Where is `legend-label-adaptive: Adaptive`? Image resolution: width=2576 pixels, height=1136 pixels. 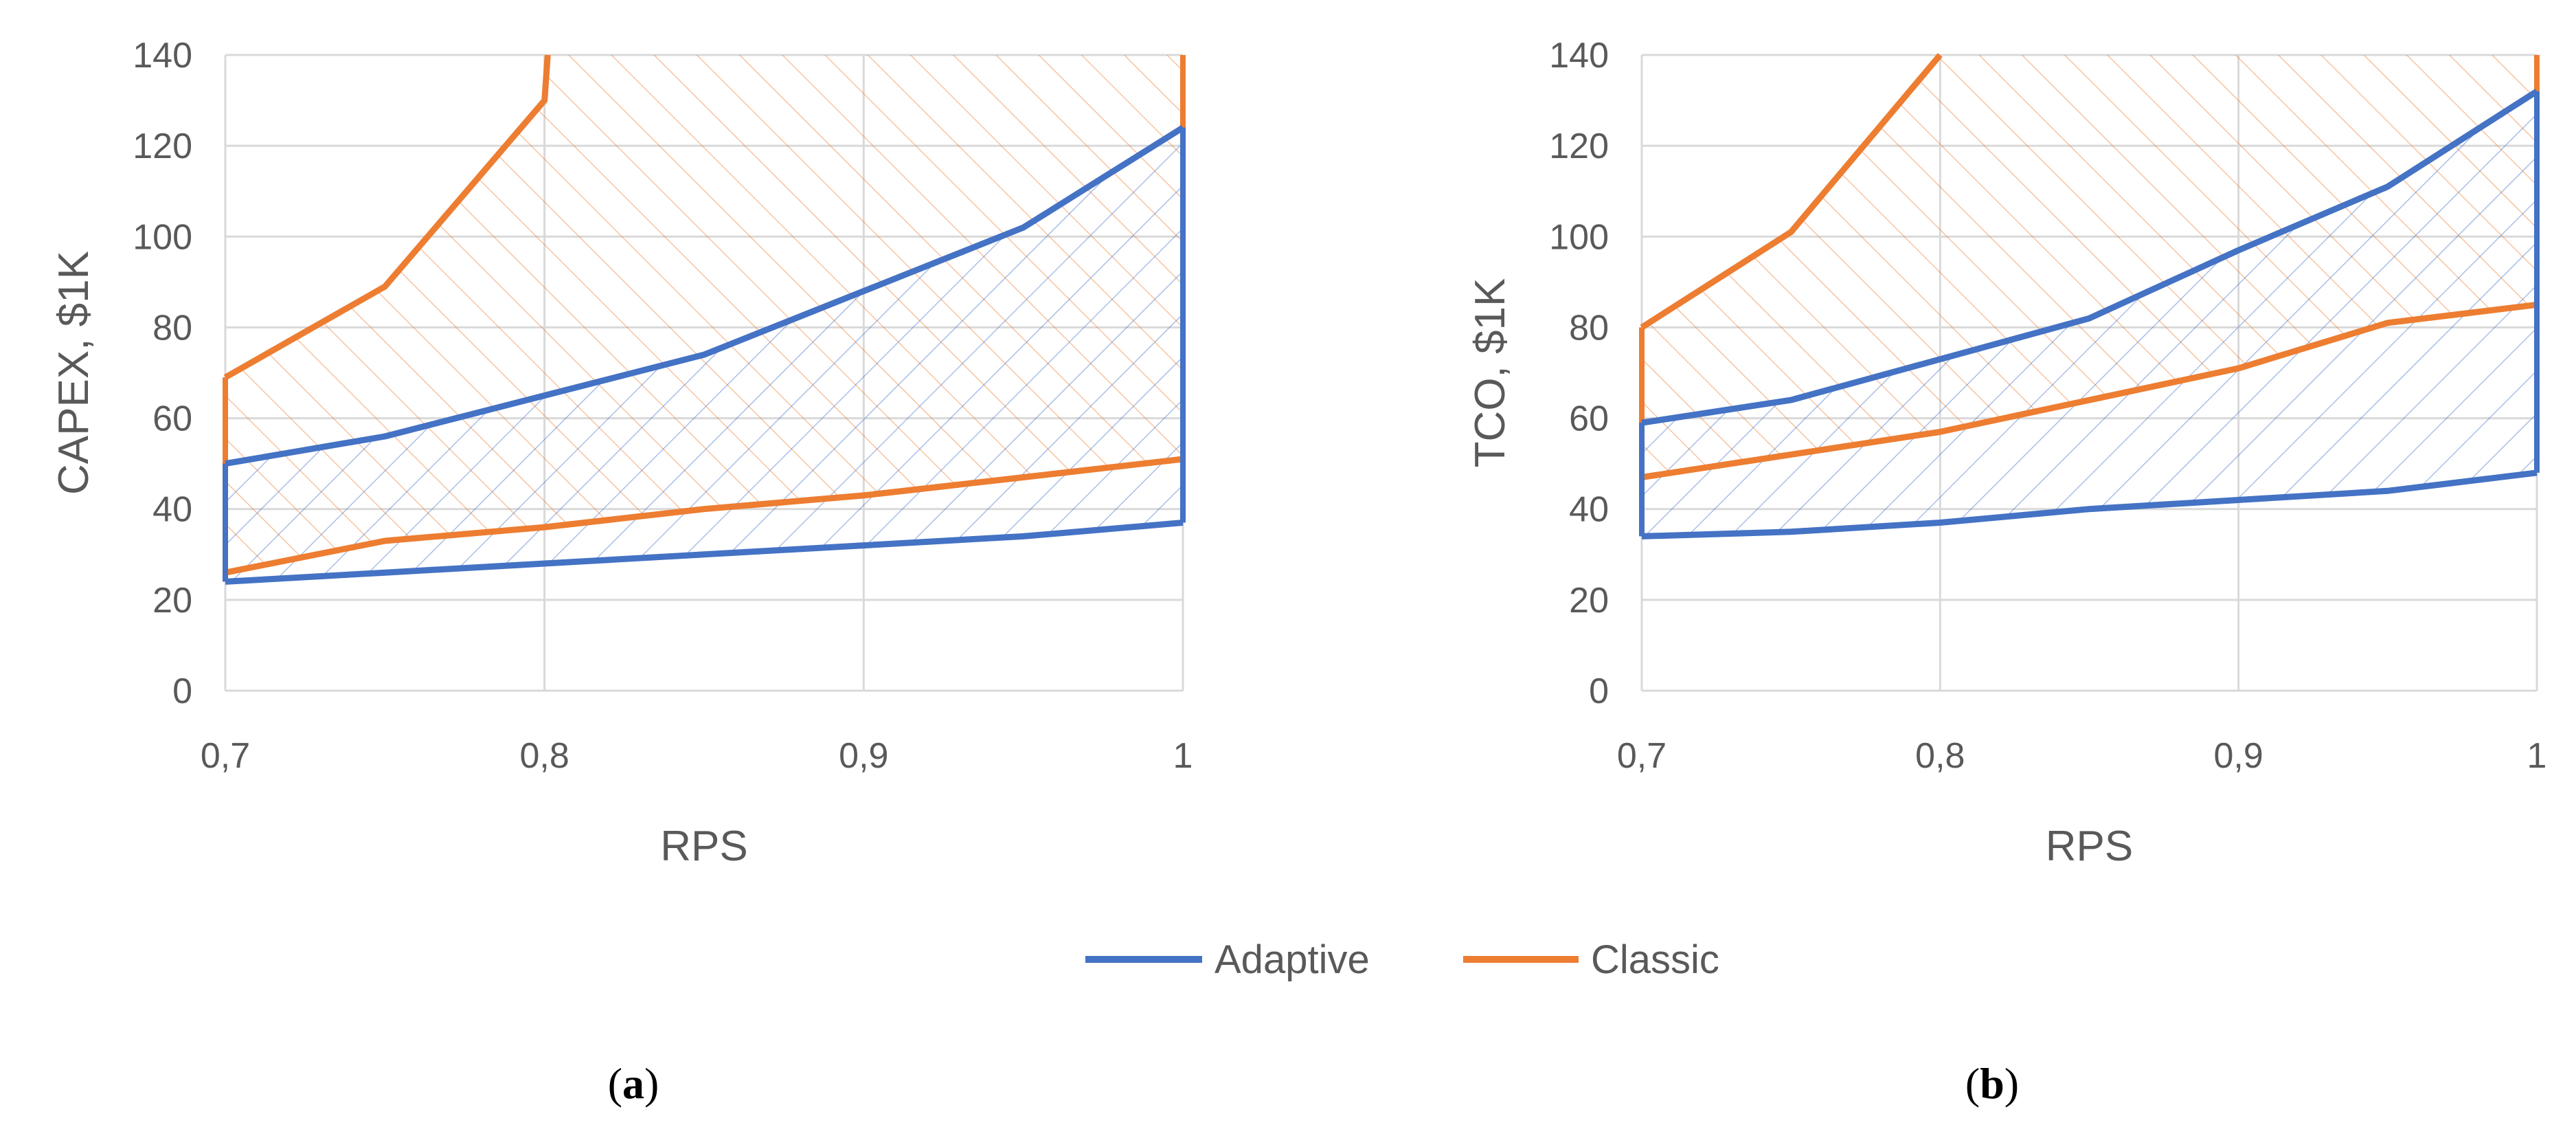
legend-label-adaptive: Adaptive is located at coordinates (1292, 960).